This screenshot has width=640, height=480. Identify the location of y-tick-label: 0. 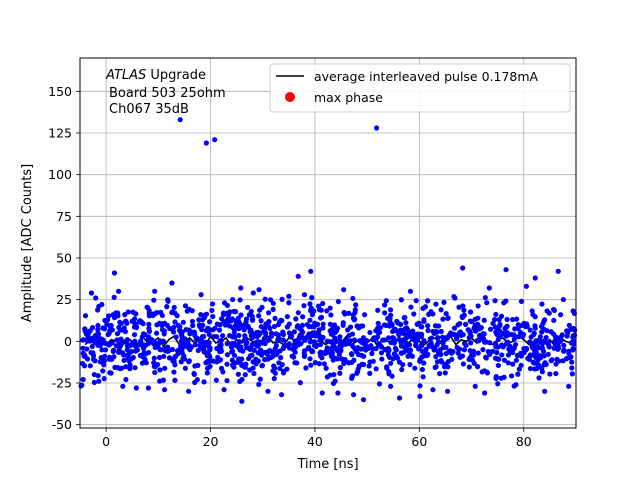
(68, 341).